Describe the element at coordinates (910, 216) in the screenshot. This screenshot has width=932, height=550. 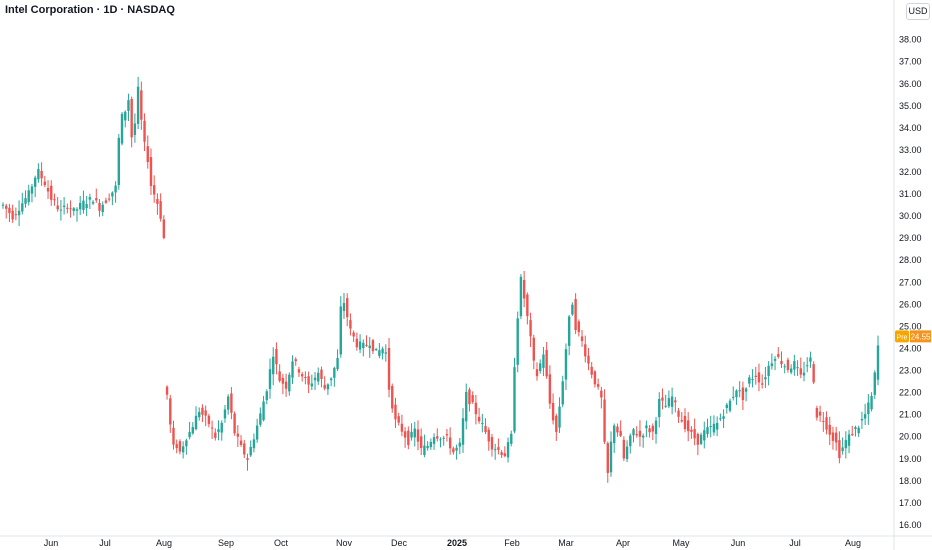
I see `price-axis-label: 30.00` at that location.